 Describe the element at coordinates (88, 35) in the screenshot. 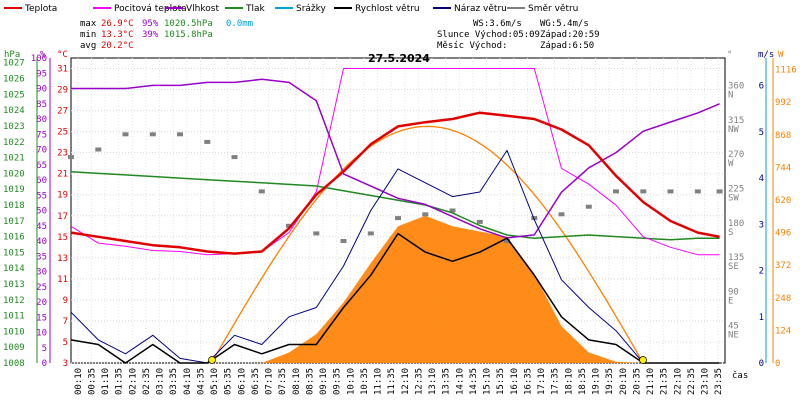

I see `stat-min-label: min` at that location.